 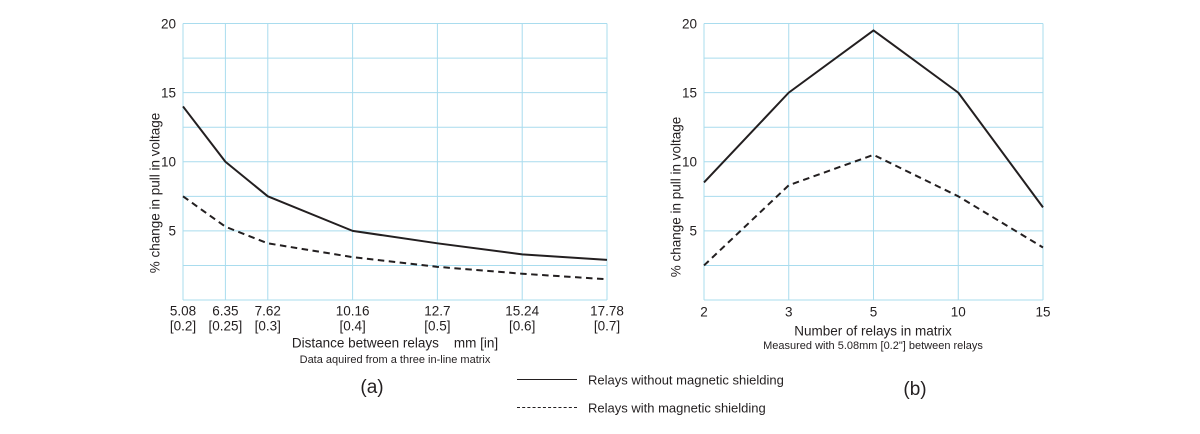 What do you see at coordinates (547, 407) in the screenshot?
I see `legend-dashed-line-sample` at bounding box center [547, 407].